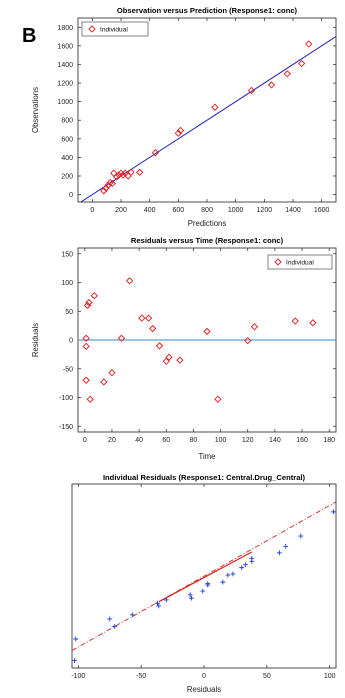 This screenshot has width=345, height=698. Describe the element at coordinates (207, 210) in the screenshot. I see `x-tick-label: 800` at that location.